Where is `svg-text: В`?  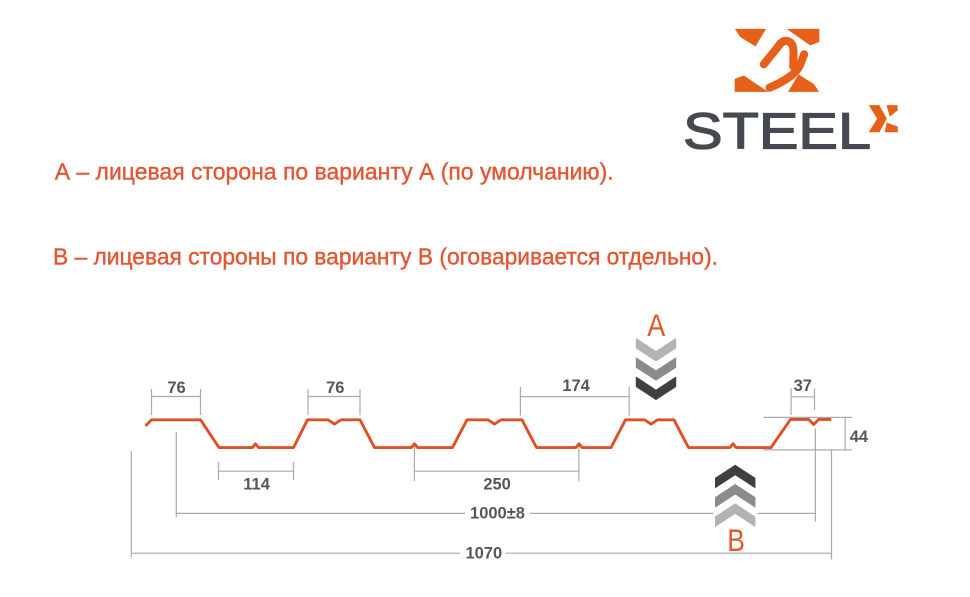
svg-text: В is located at coordinates (736, 540).